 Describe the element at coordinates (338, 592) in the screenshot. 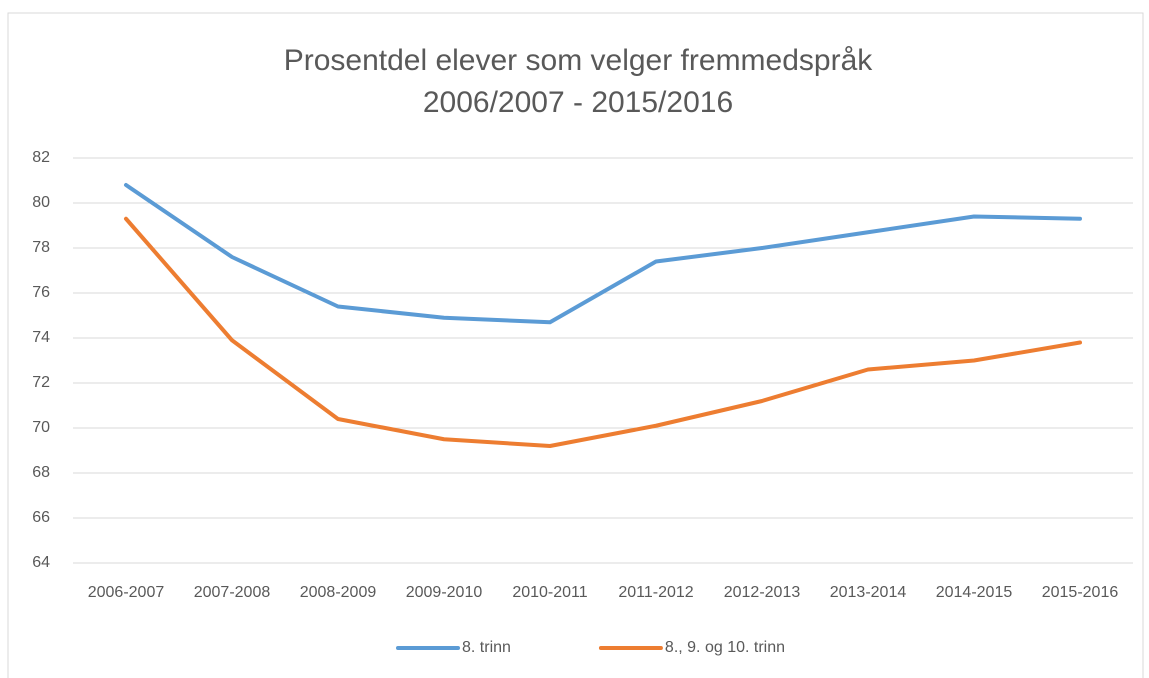

I see `x-tick-label: 2008-2009` at that location.